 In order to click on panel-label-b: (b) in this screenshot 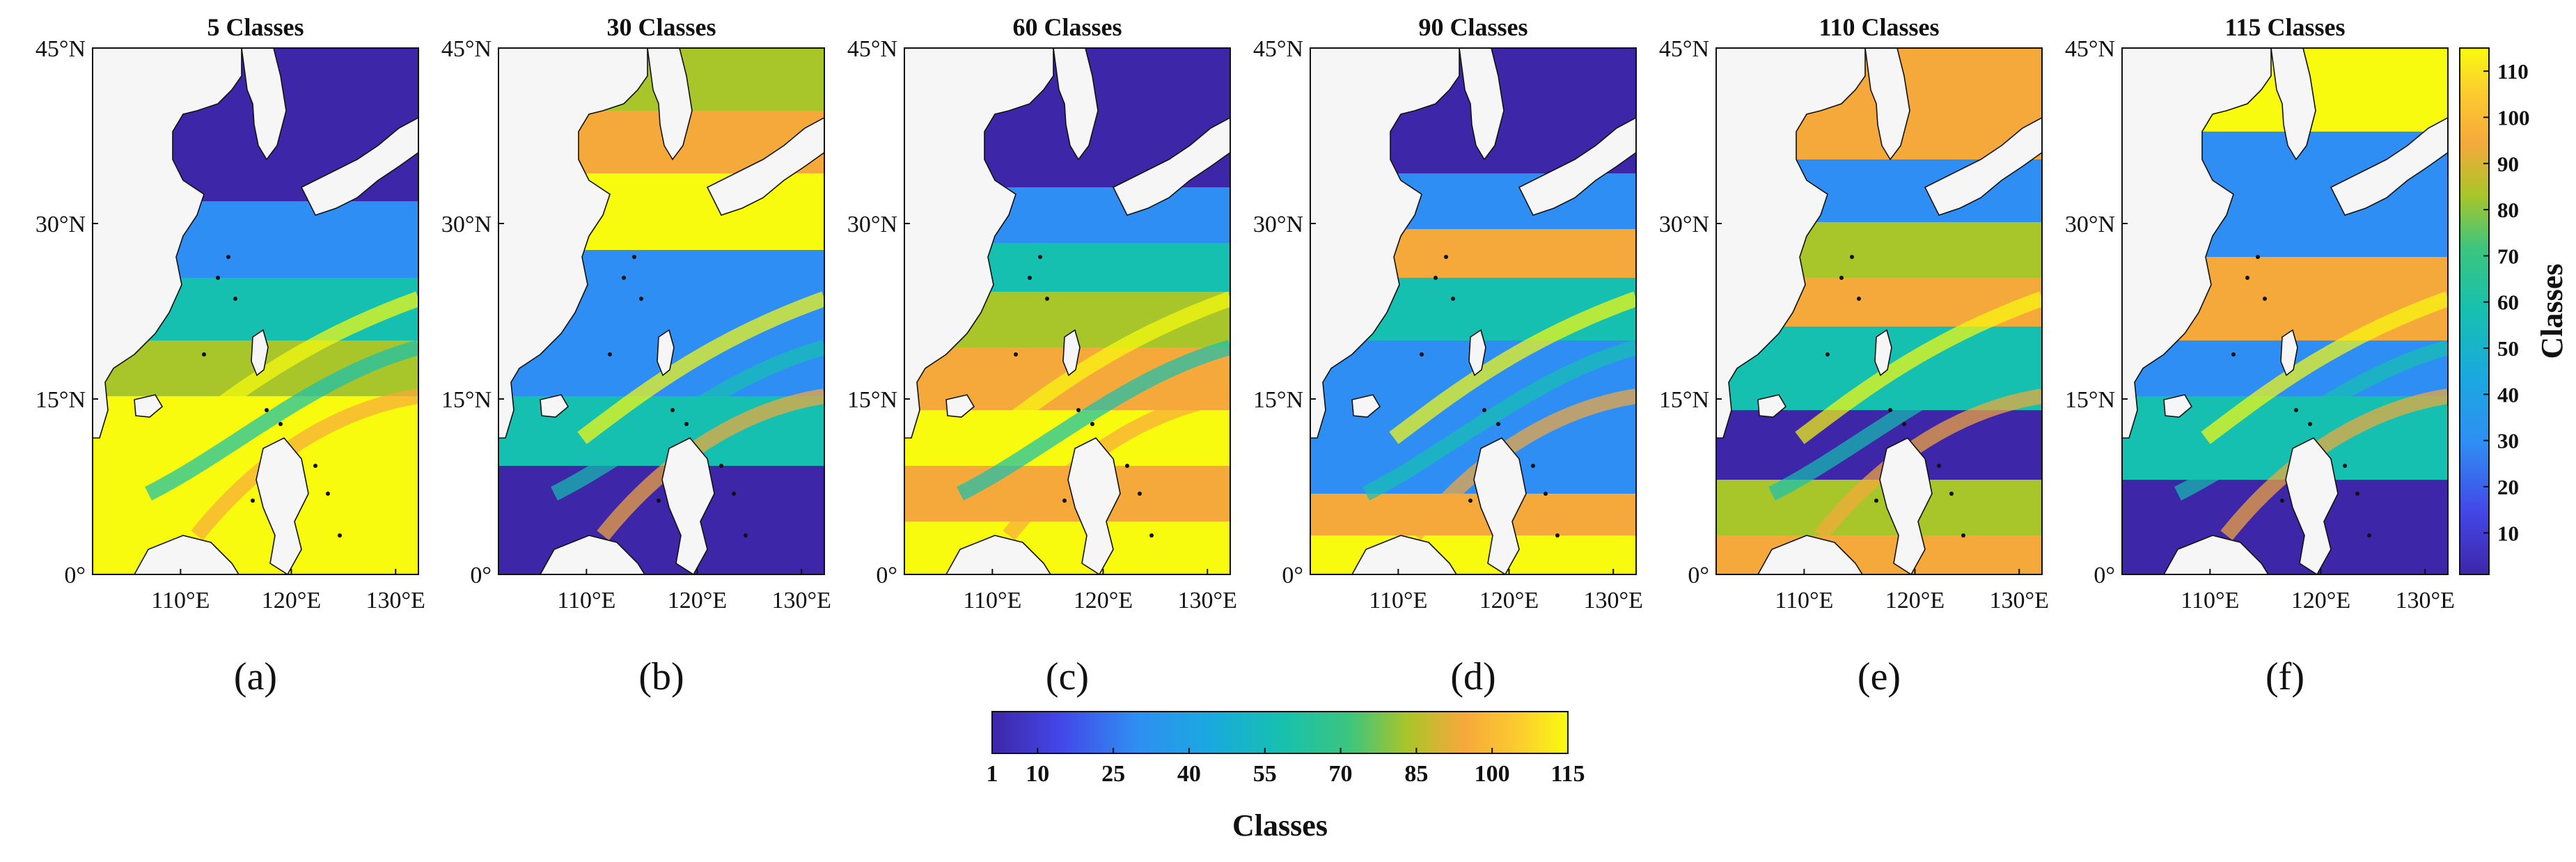, I will do `click(661, 676)`.